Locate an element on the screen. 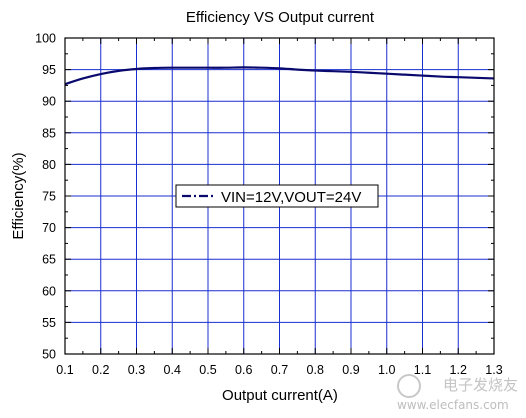 The image size is (526, 418). x-tick-labels: 0.1 0.2 0.3 0.4 0.5 0.6 0.7 0.8 0.9 1.0 1.1 1.2 1.3 is located at coordinates (279, 370).